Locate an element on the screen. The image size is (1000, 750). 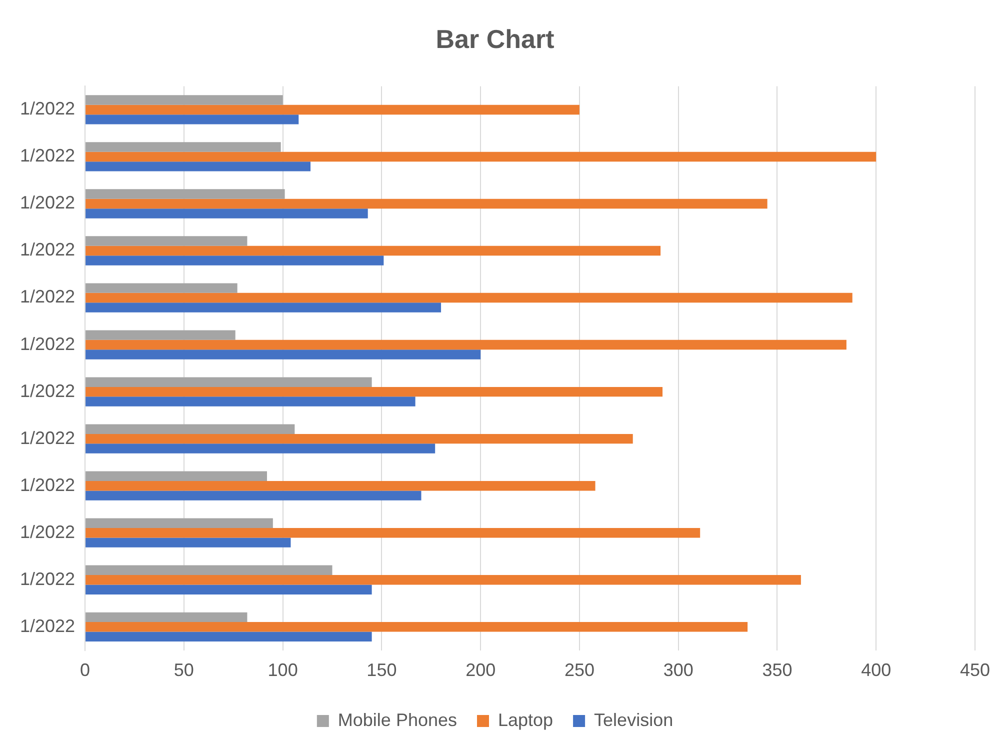
legend-label: Laptop is located at coordinates (526, 720).